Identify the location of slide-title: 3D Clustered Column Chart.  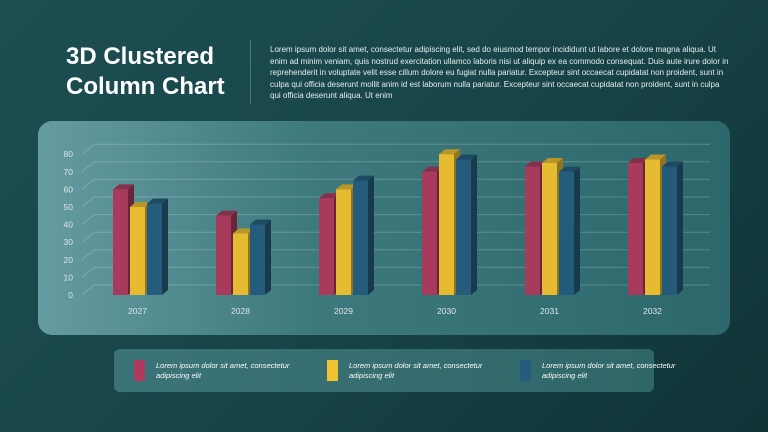
(145, 71).